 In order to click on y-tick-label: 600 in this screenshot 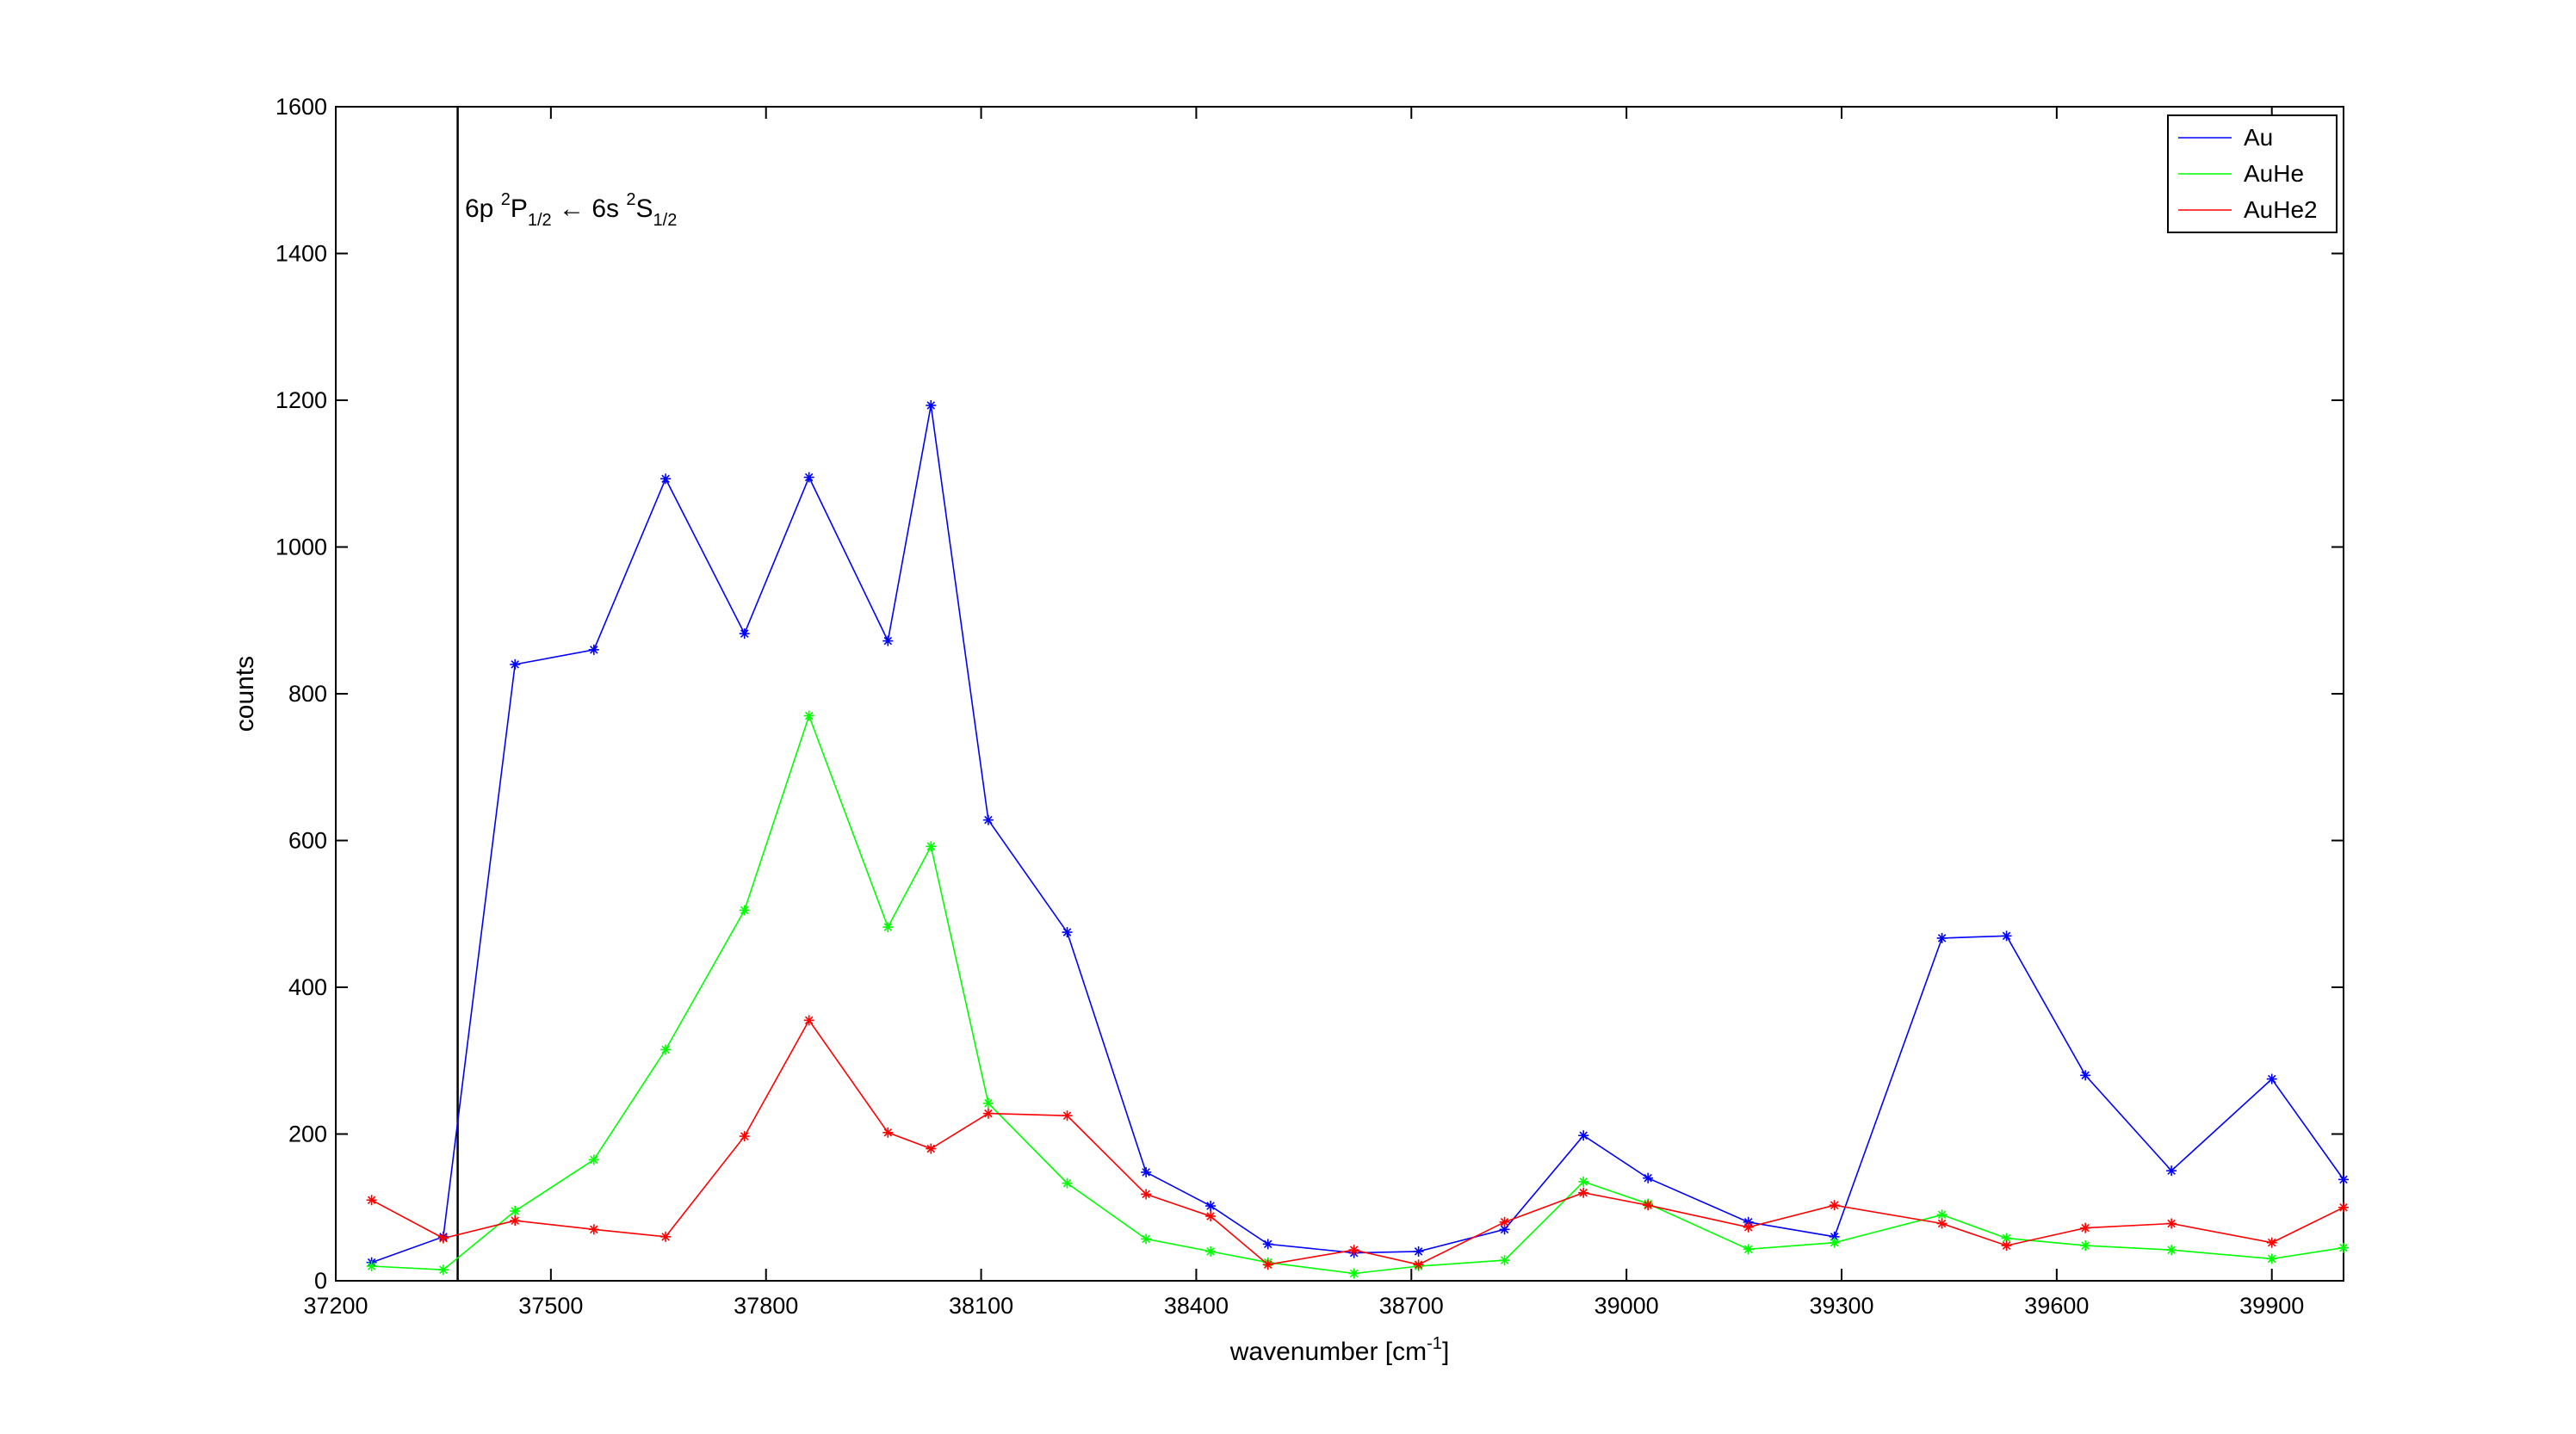, I will do `click(308, 841)`.